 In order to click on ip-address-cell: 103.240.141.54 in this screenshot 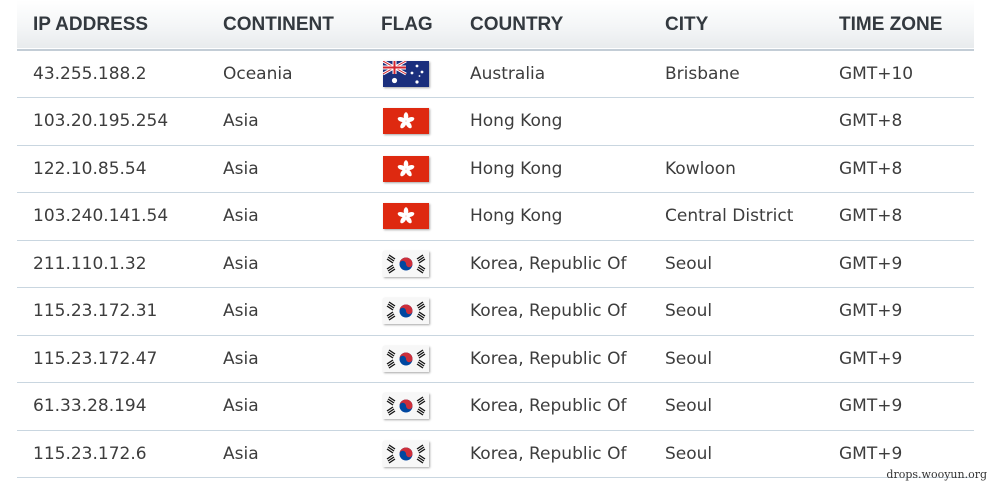, I will do `click(101, 216)`.